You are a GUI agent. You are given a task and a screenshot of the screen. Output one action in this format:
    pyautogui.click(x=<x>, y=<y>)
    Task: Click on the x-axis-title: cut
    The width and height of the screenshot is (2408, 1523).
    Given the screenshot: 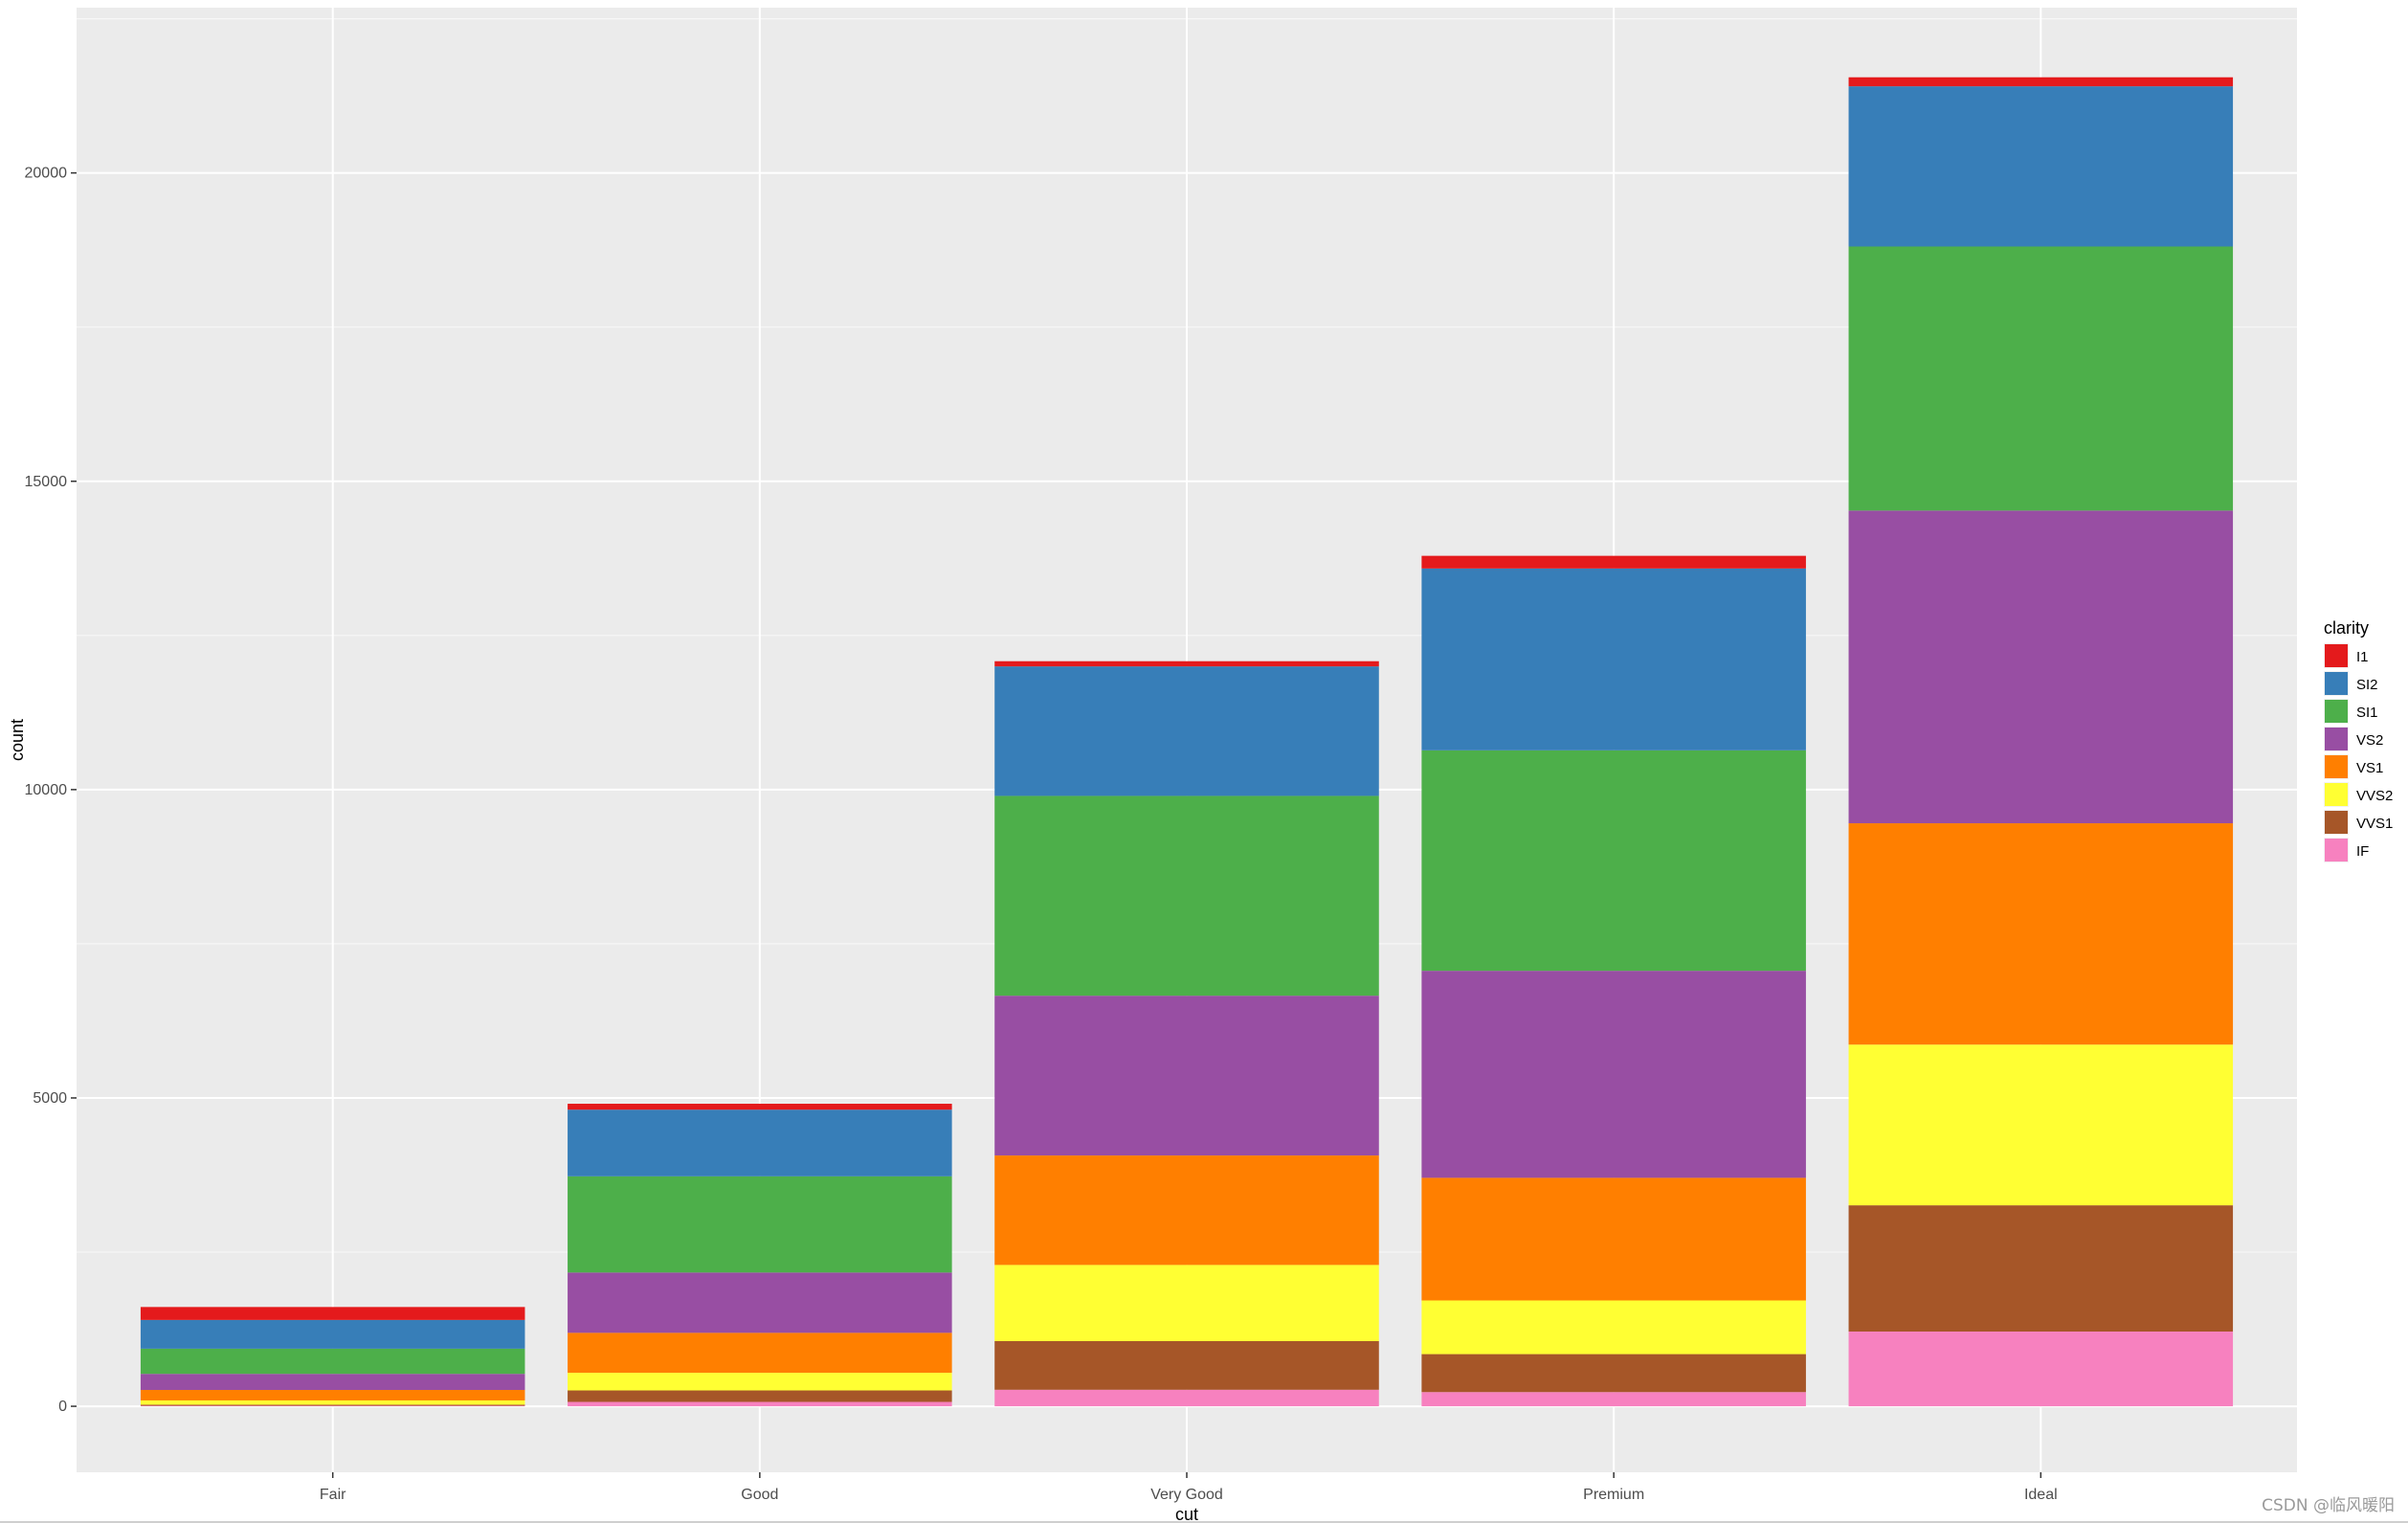 What is the action you would take?
    pyautogui.click(x=1187, y=1514)
    